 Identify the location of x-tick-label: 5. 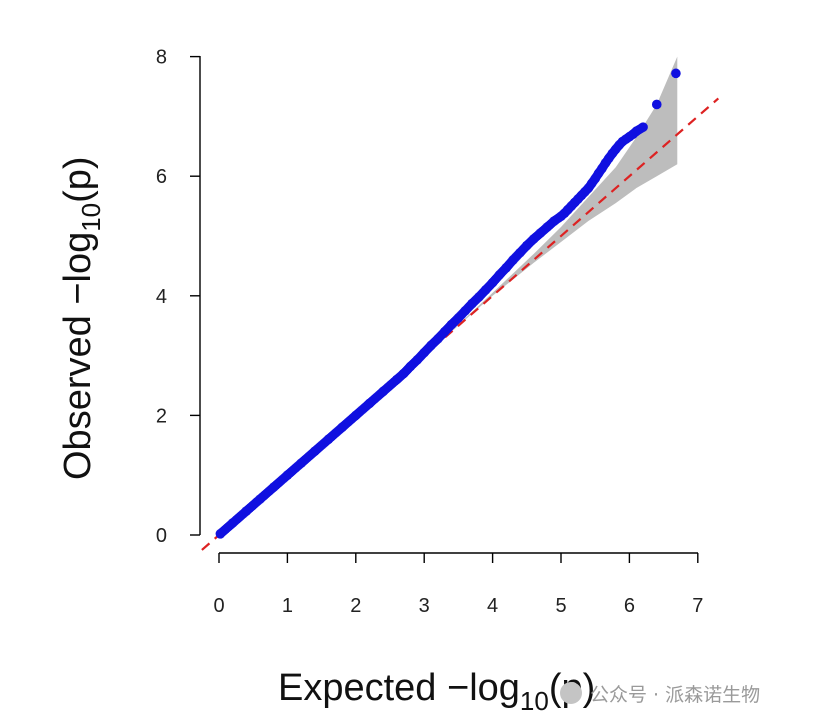
(560, 606).